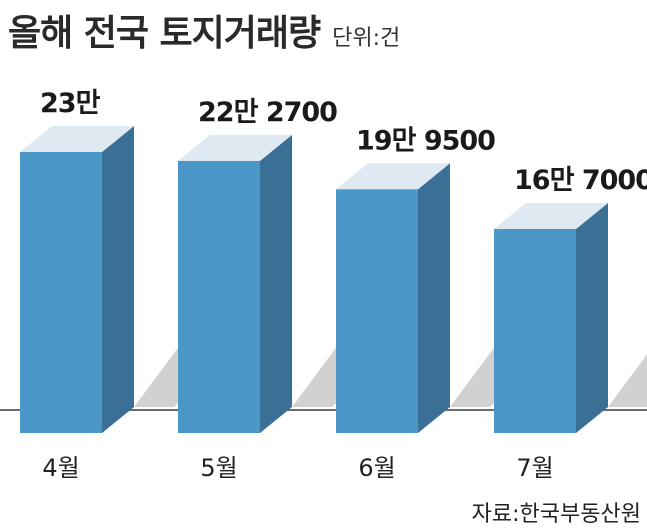 The image size is (647, 530). Describe the element at coordinates (580, 180) in the screenshot. I see `data-label: 16만 7000` at that location.